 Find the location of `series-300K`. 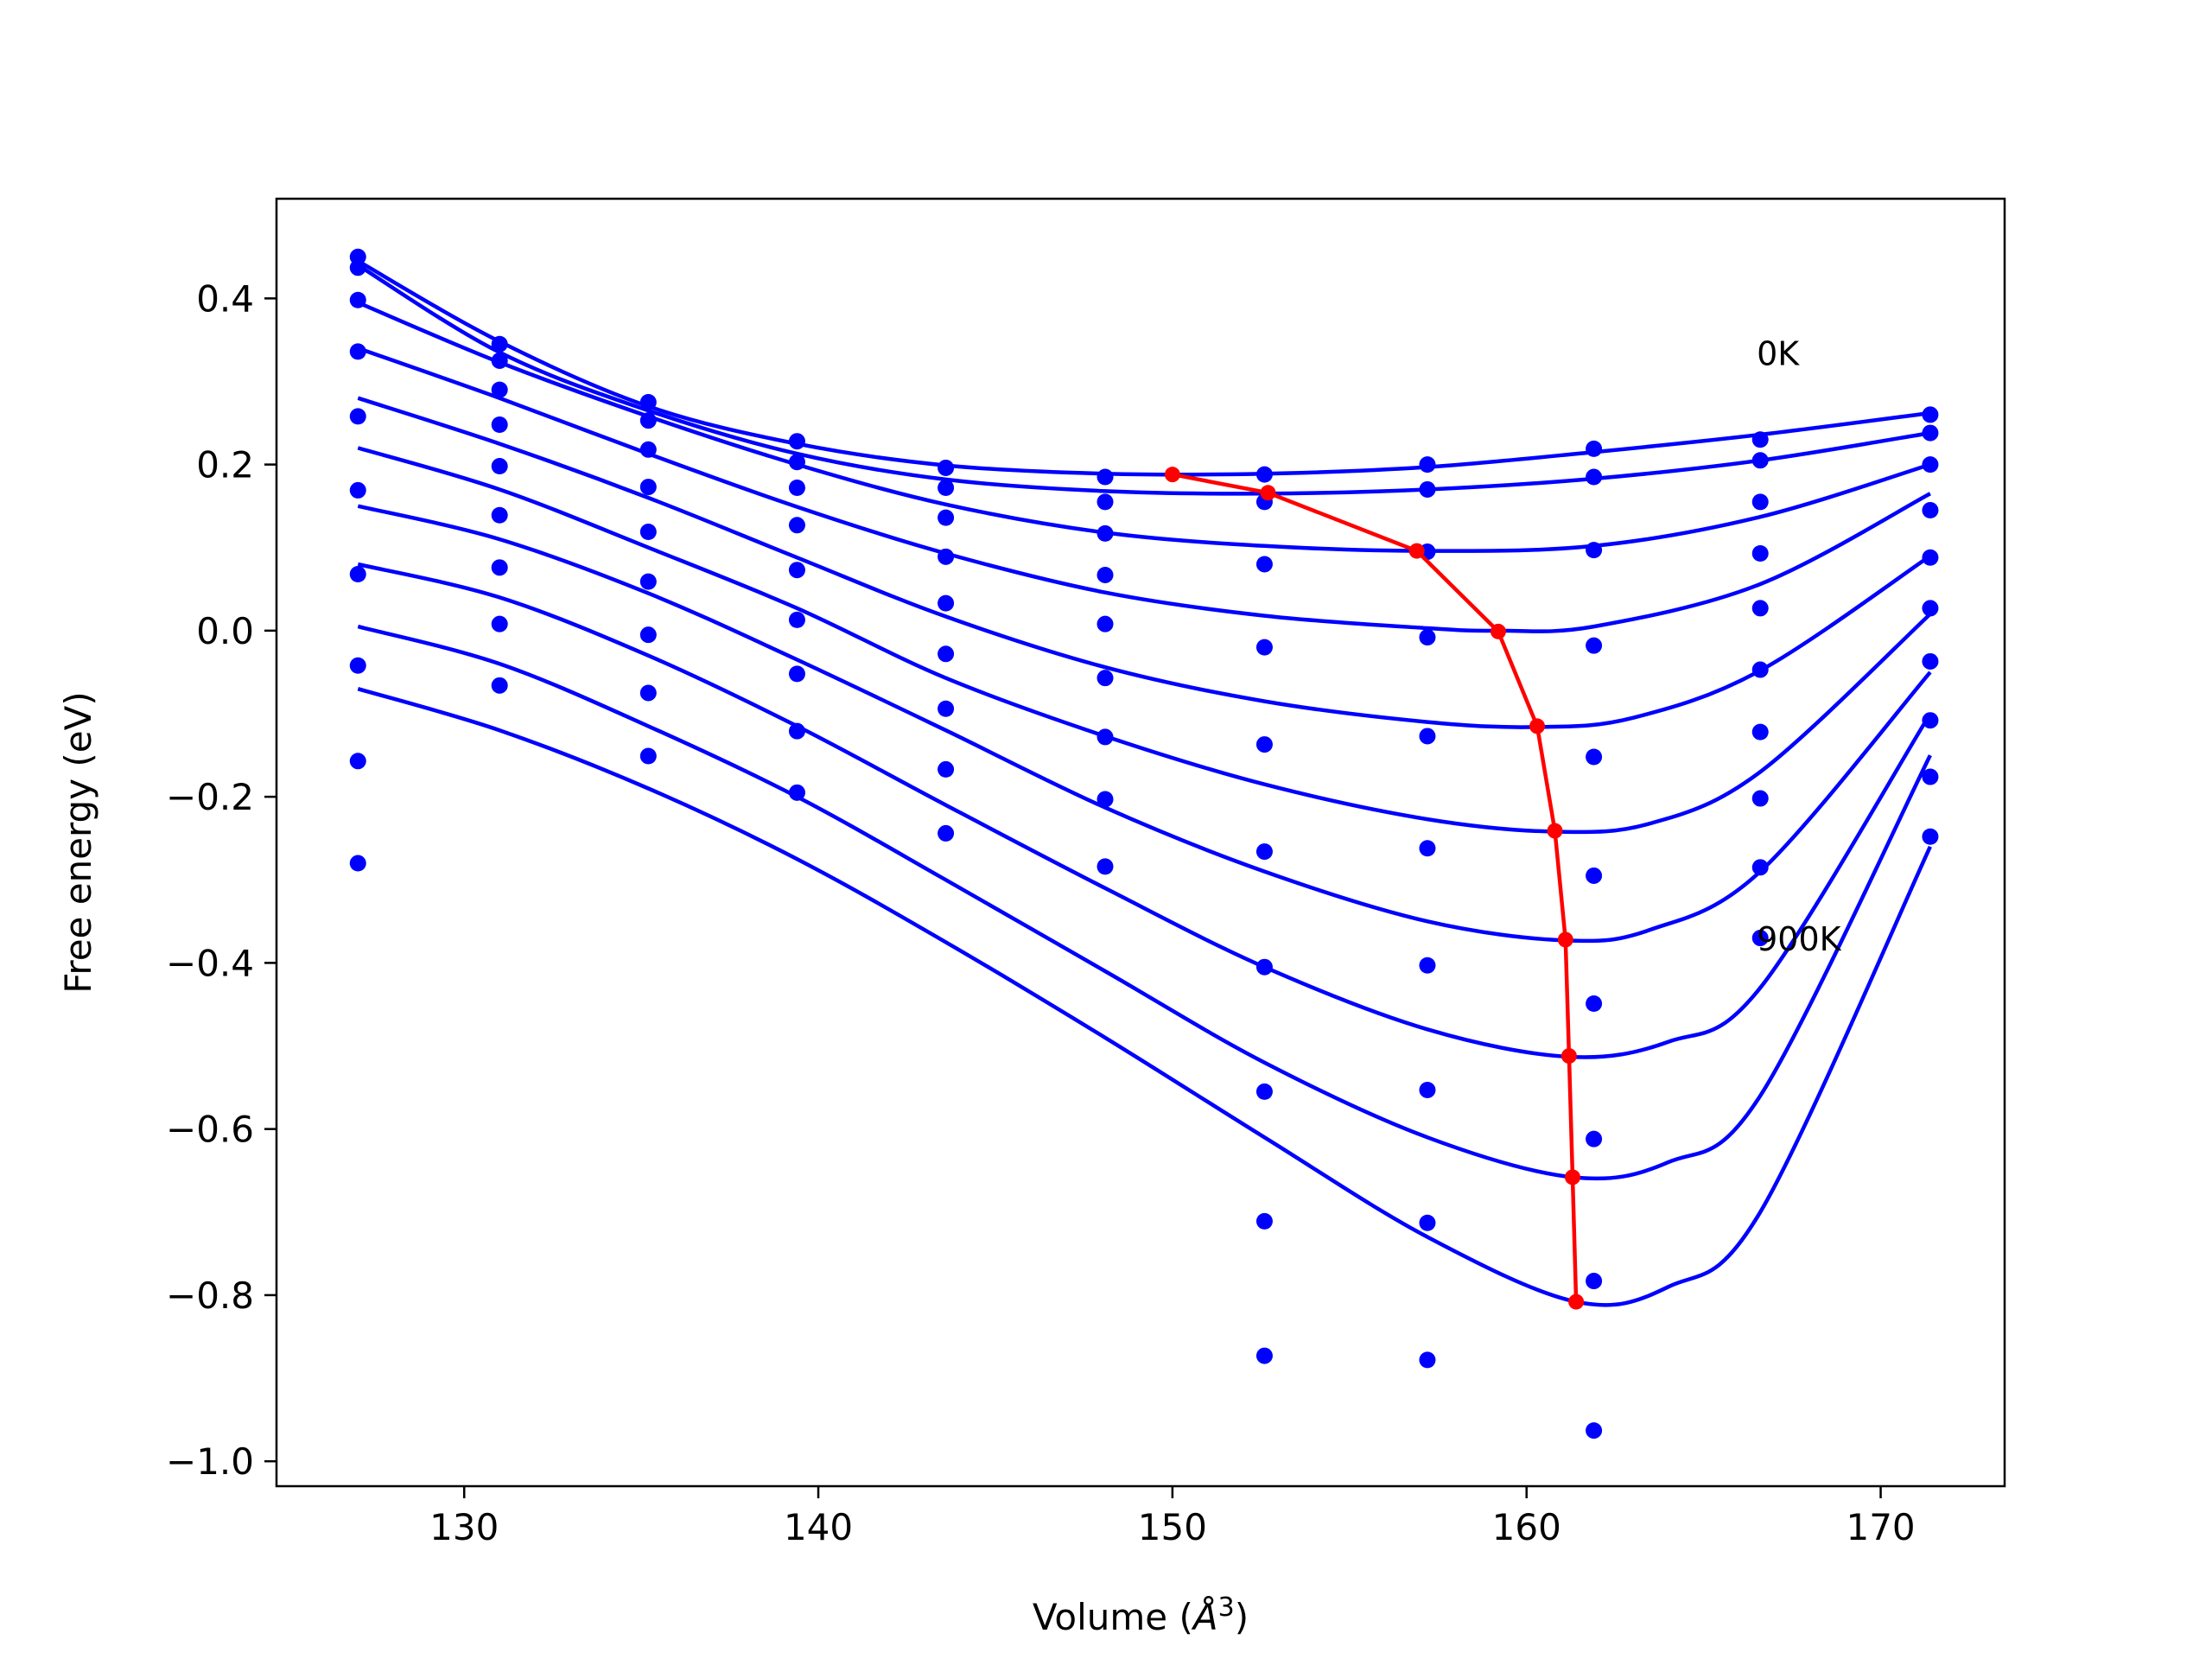

series-300K is located at coordinates (1144, 500).